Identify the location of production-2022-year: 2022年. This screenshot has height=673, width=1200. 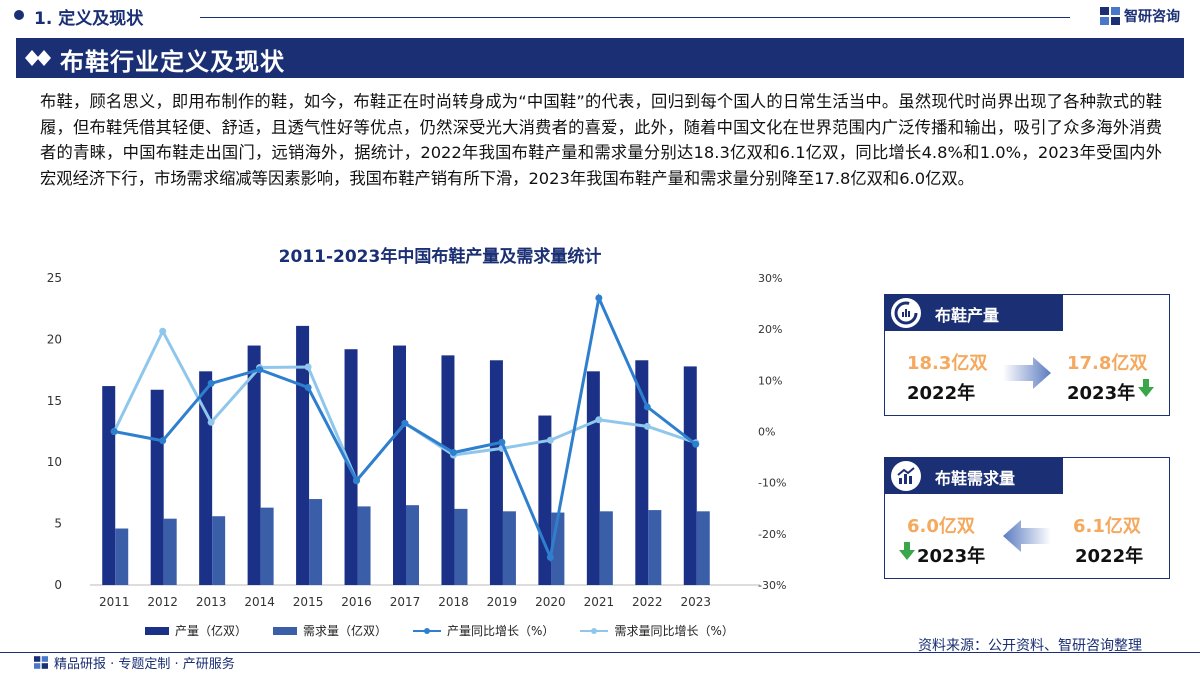
(941, 393).